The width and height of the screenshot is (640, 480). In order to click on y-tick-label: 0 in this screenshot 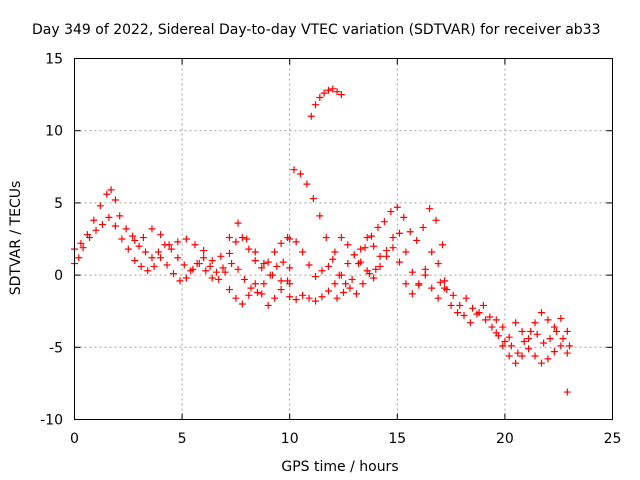, I will do `click(58, 276)`.